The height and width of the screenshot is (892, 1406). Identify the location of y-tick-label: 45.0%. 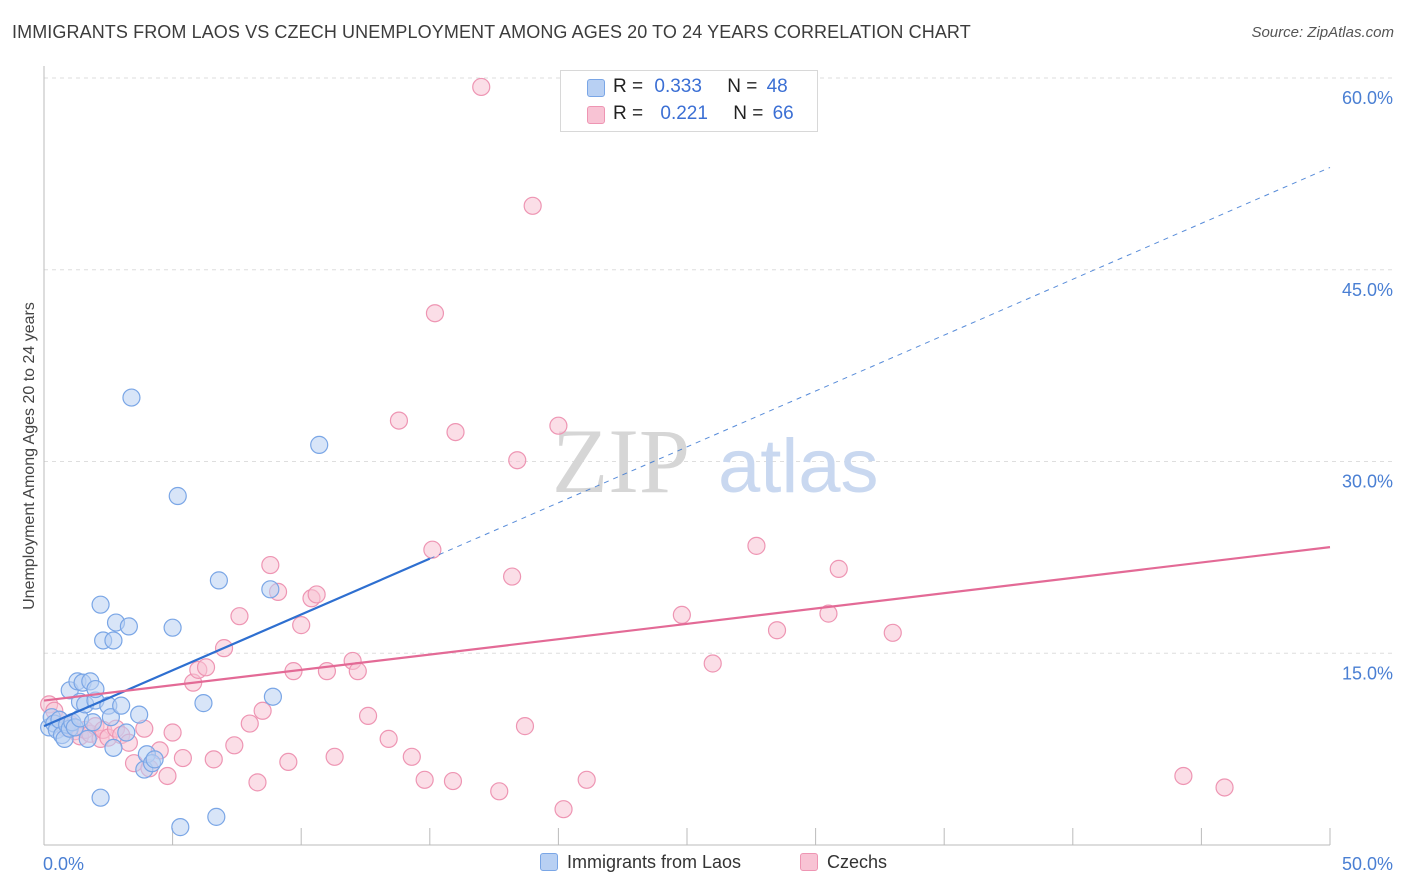
(1367, 290).